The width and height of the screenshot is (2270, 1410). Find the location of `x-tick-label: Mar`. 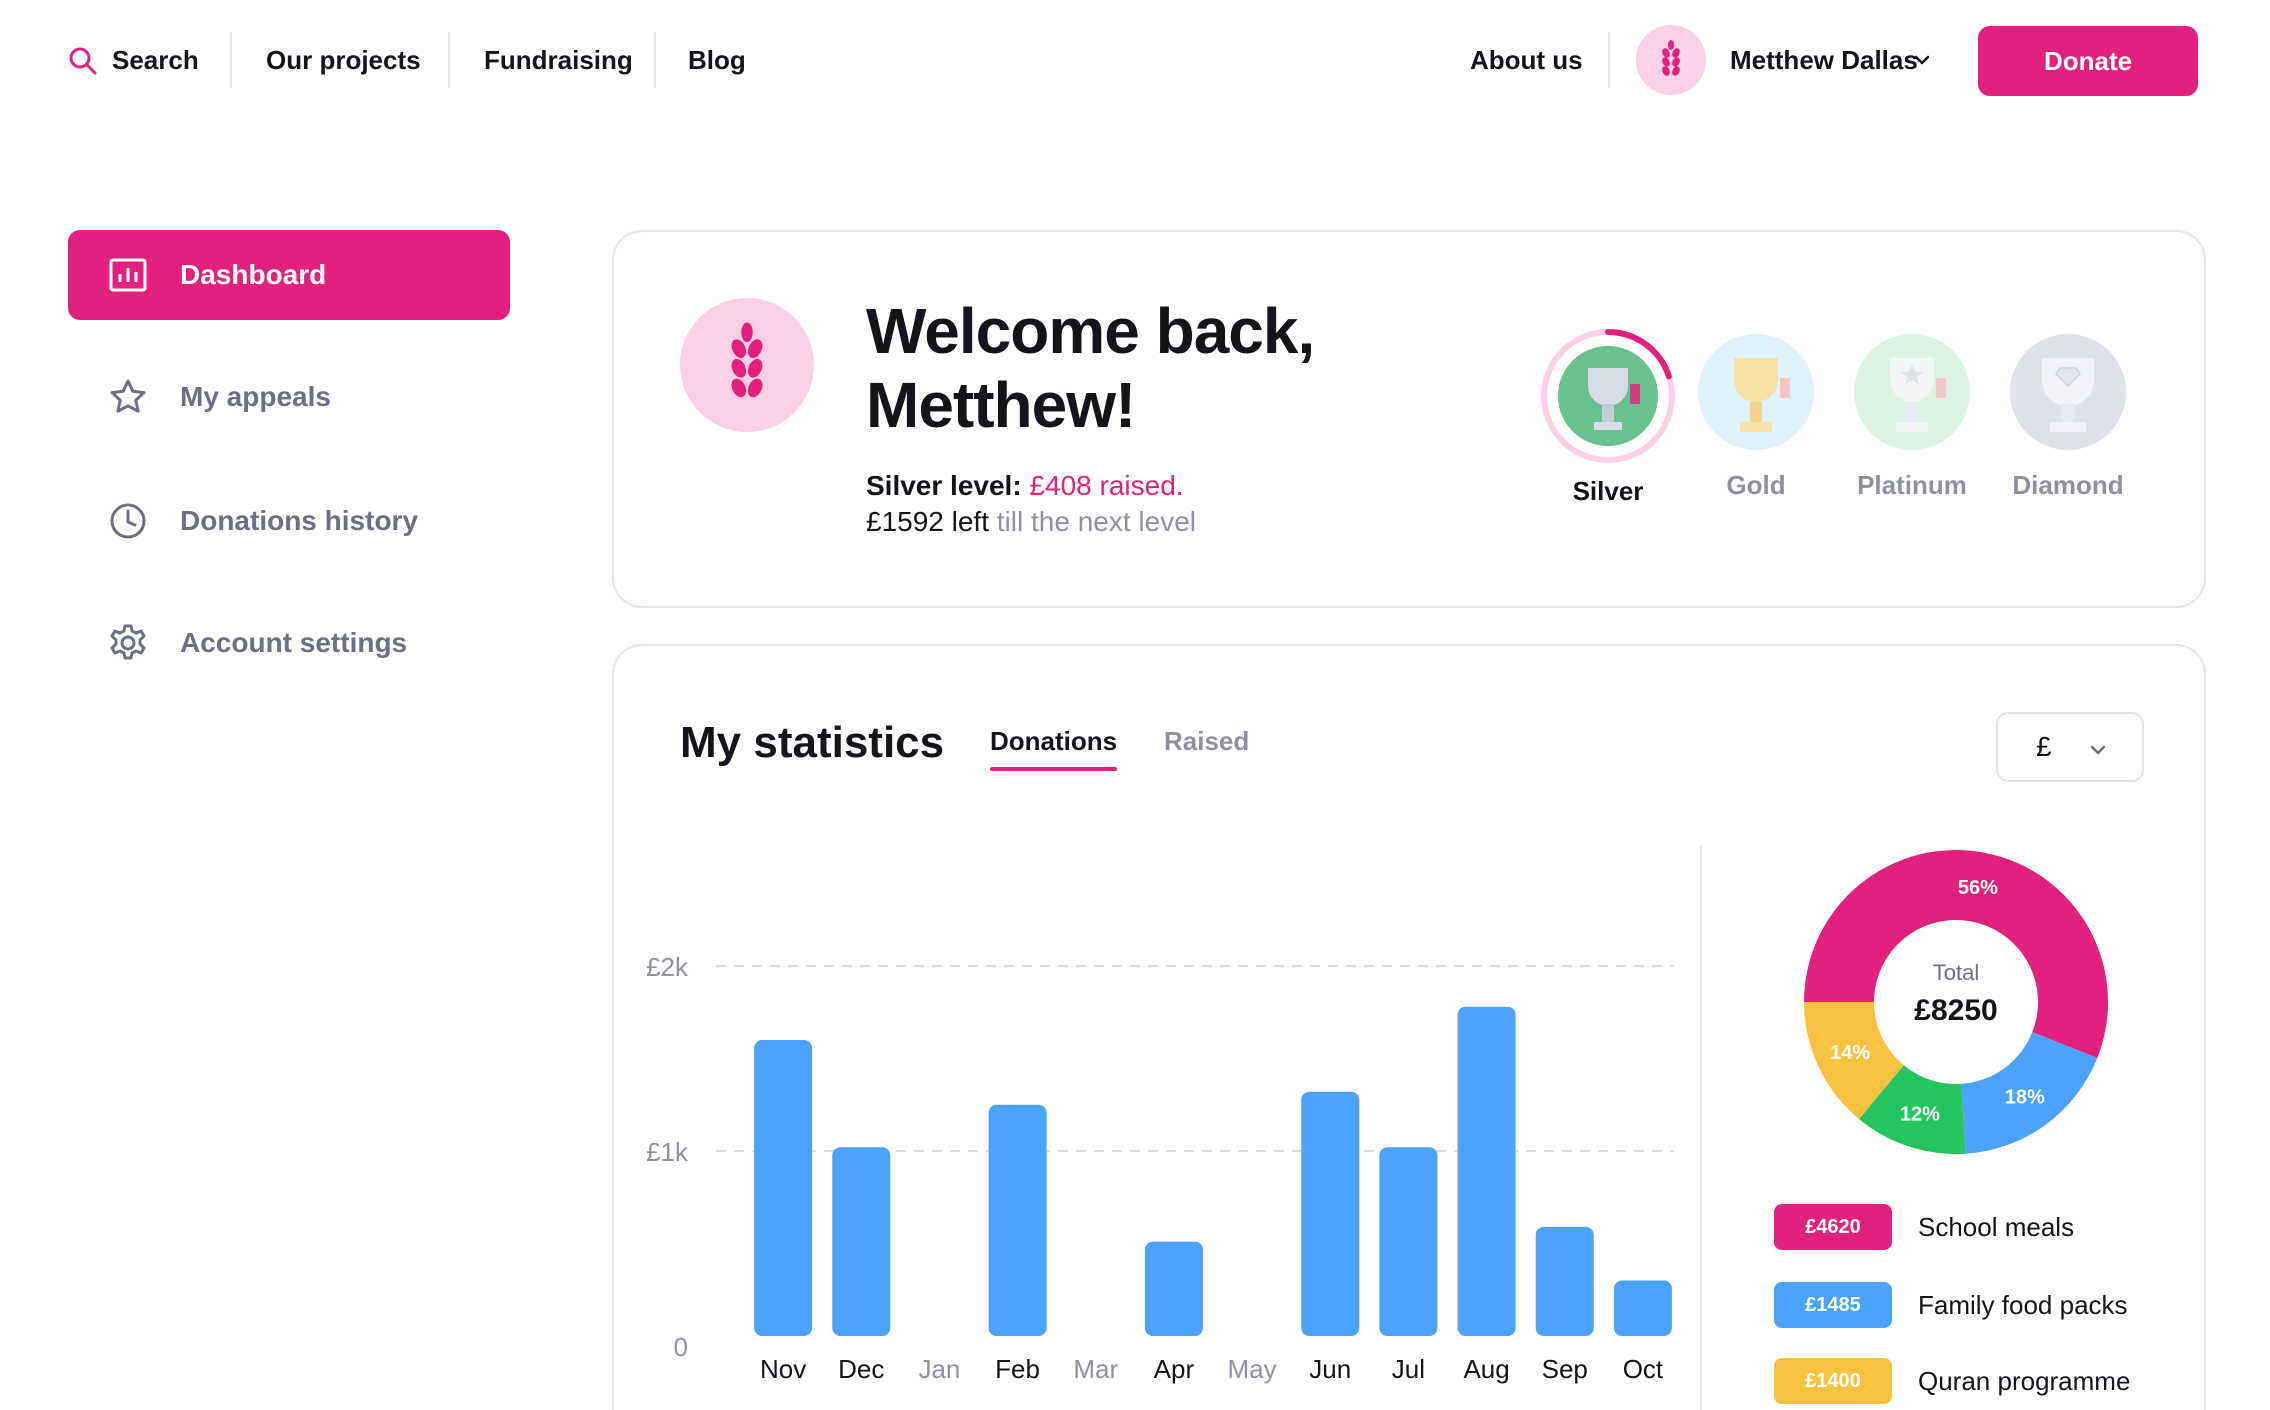

x-tick-label: Mar is located at coordinates (1095, 1369).